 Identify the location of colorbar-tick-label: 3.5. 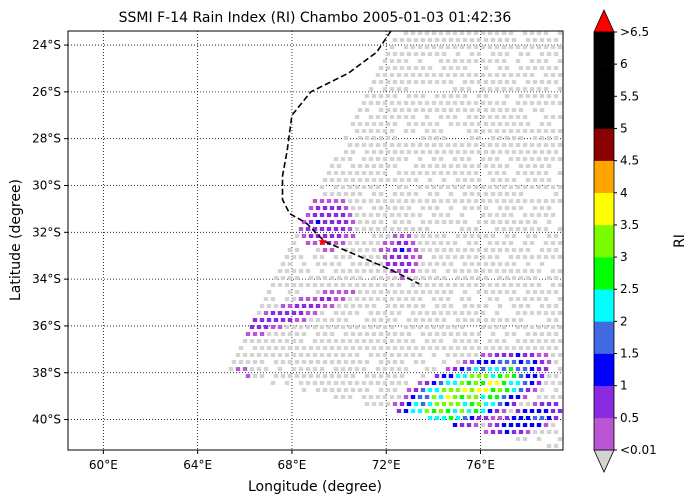
(629, 225).